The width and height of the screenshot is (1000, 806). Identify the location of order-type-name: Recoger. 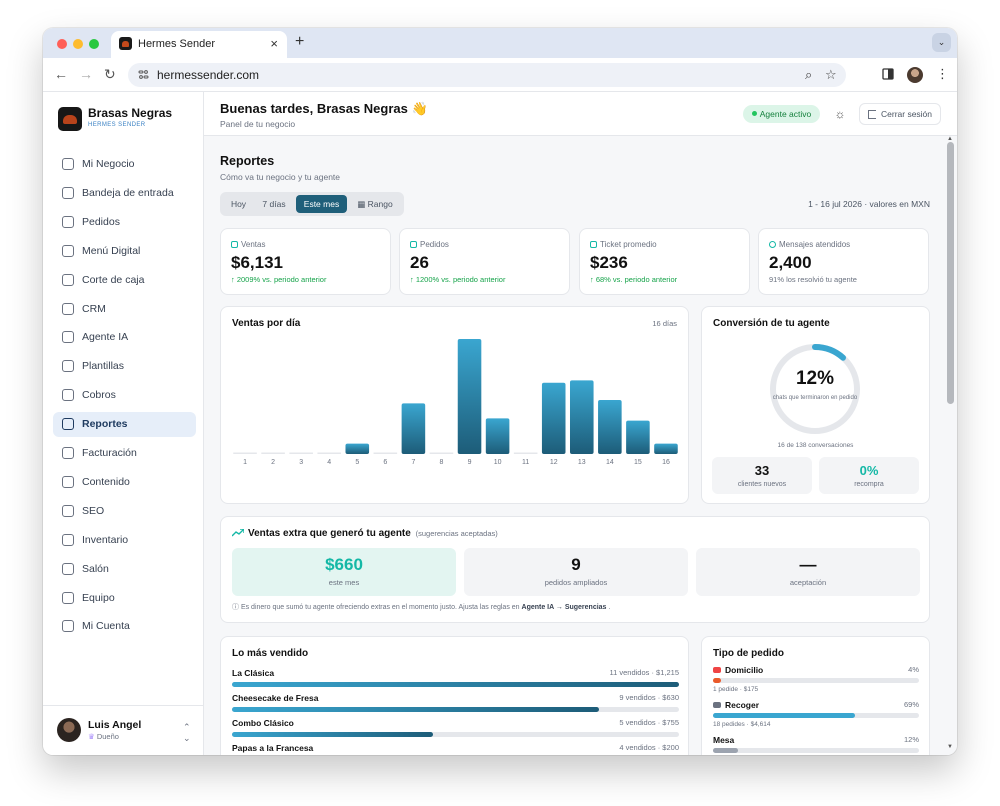
(736, 705).